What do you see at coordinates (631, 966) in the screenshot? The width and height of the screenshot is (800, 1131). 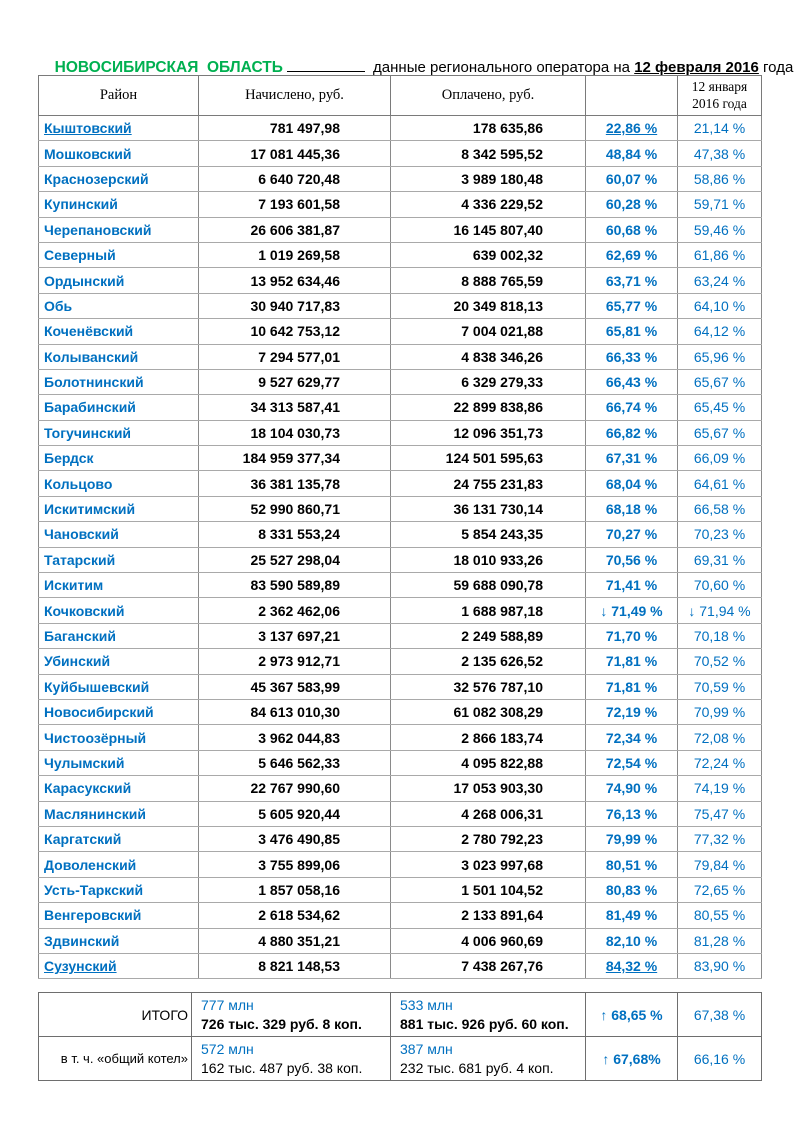 I see `percent-current: 84,32 %` at bounding box center [631, 966].